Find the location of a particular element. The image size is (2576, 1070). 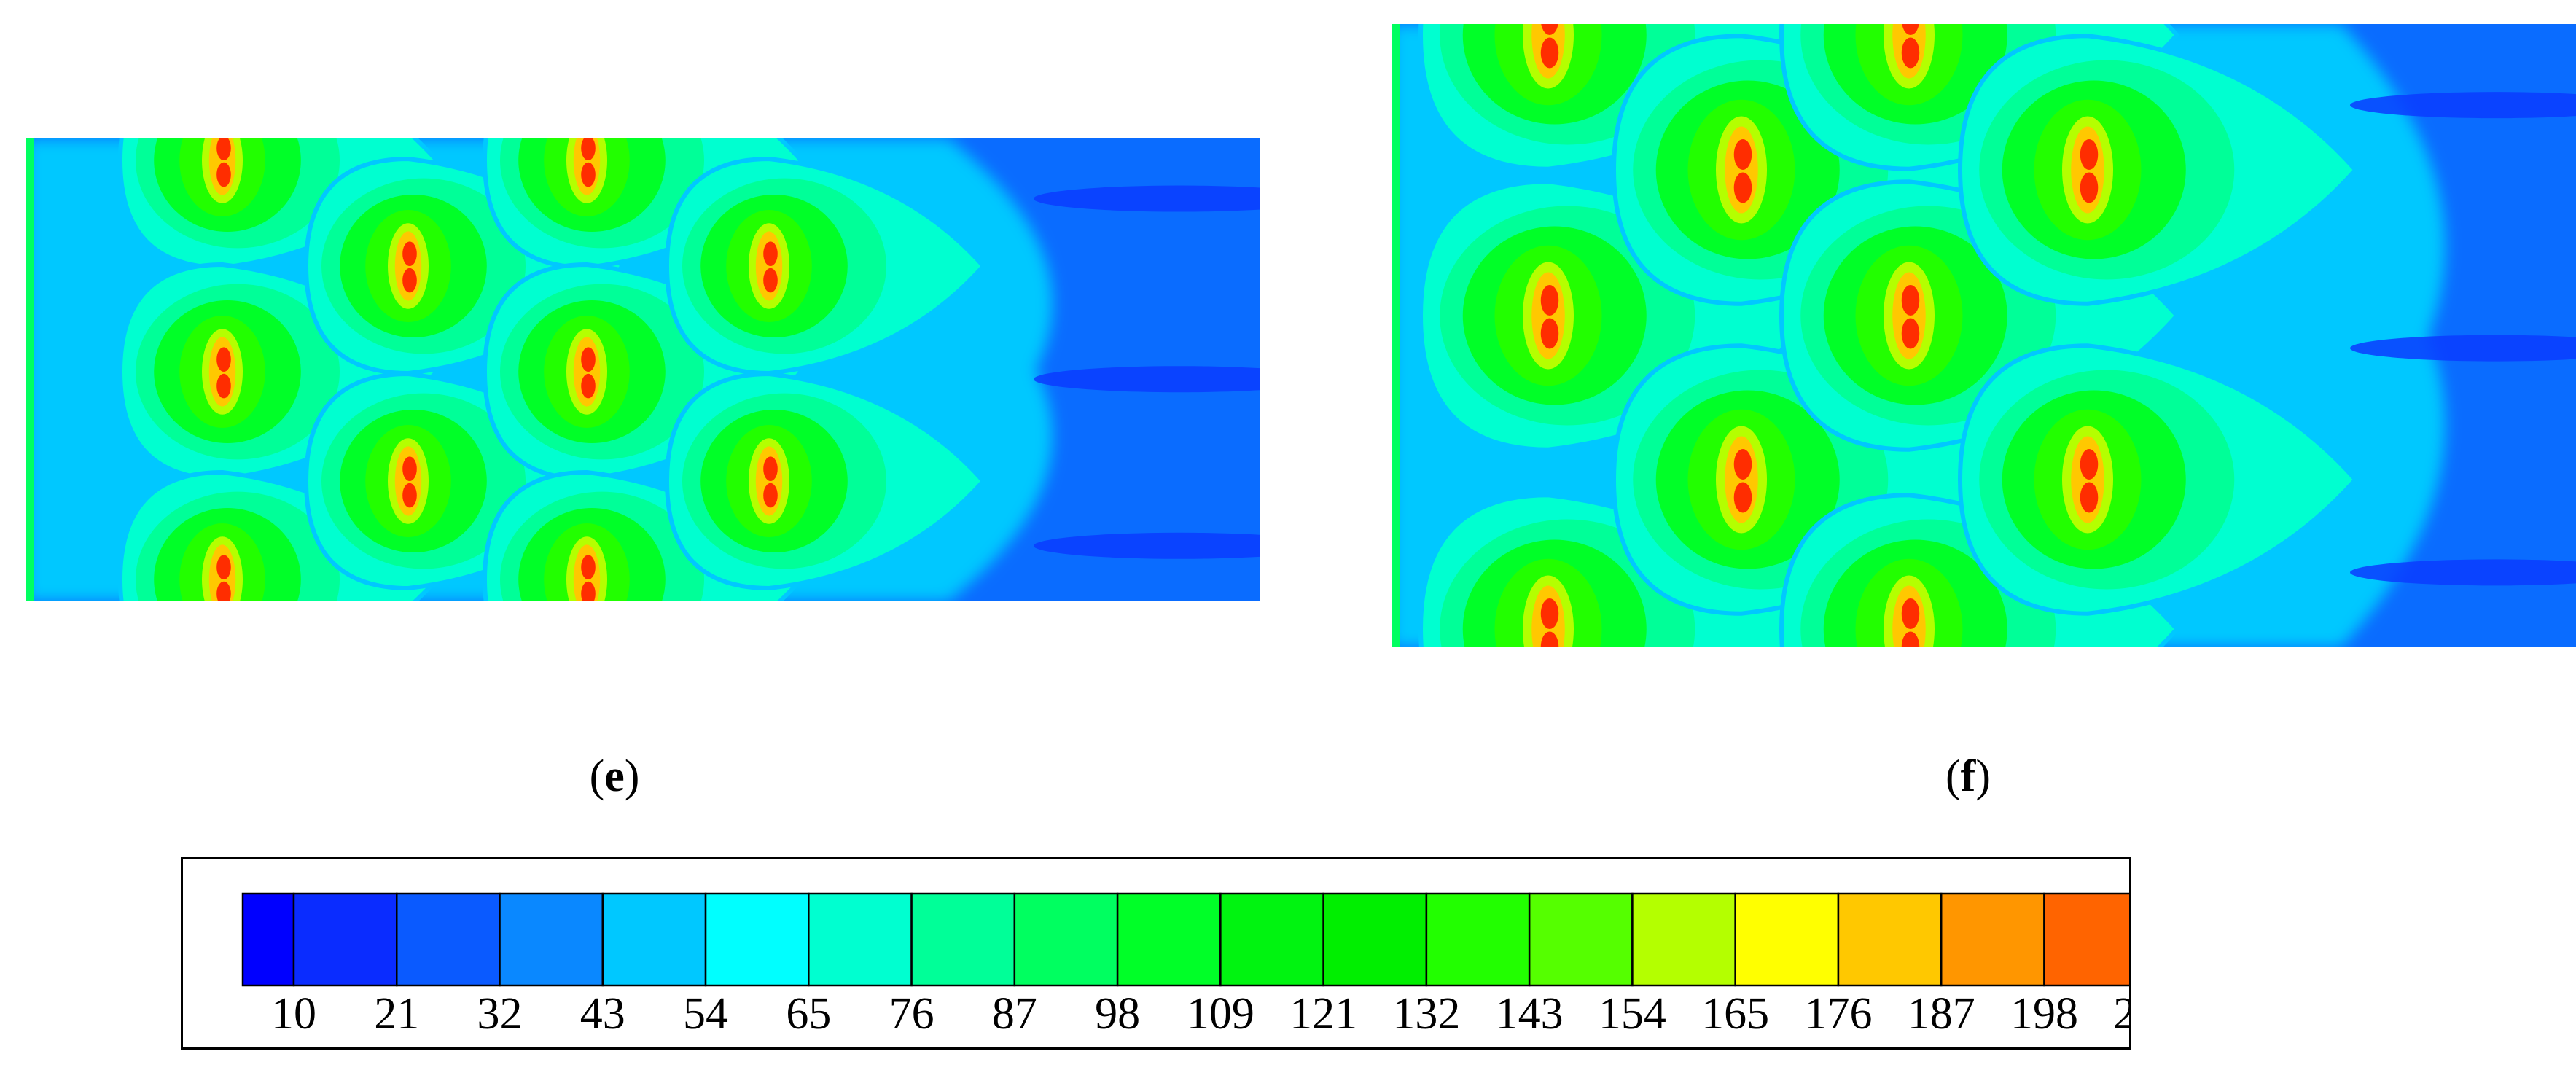

colorbar-tick-label: 76 is located at coordinates (911, 1014).